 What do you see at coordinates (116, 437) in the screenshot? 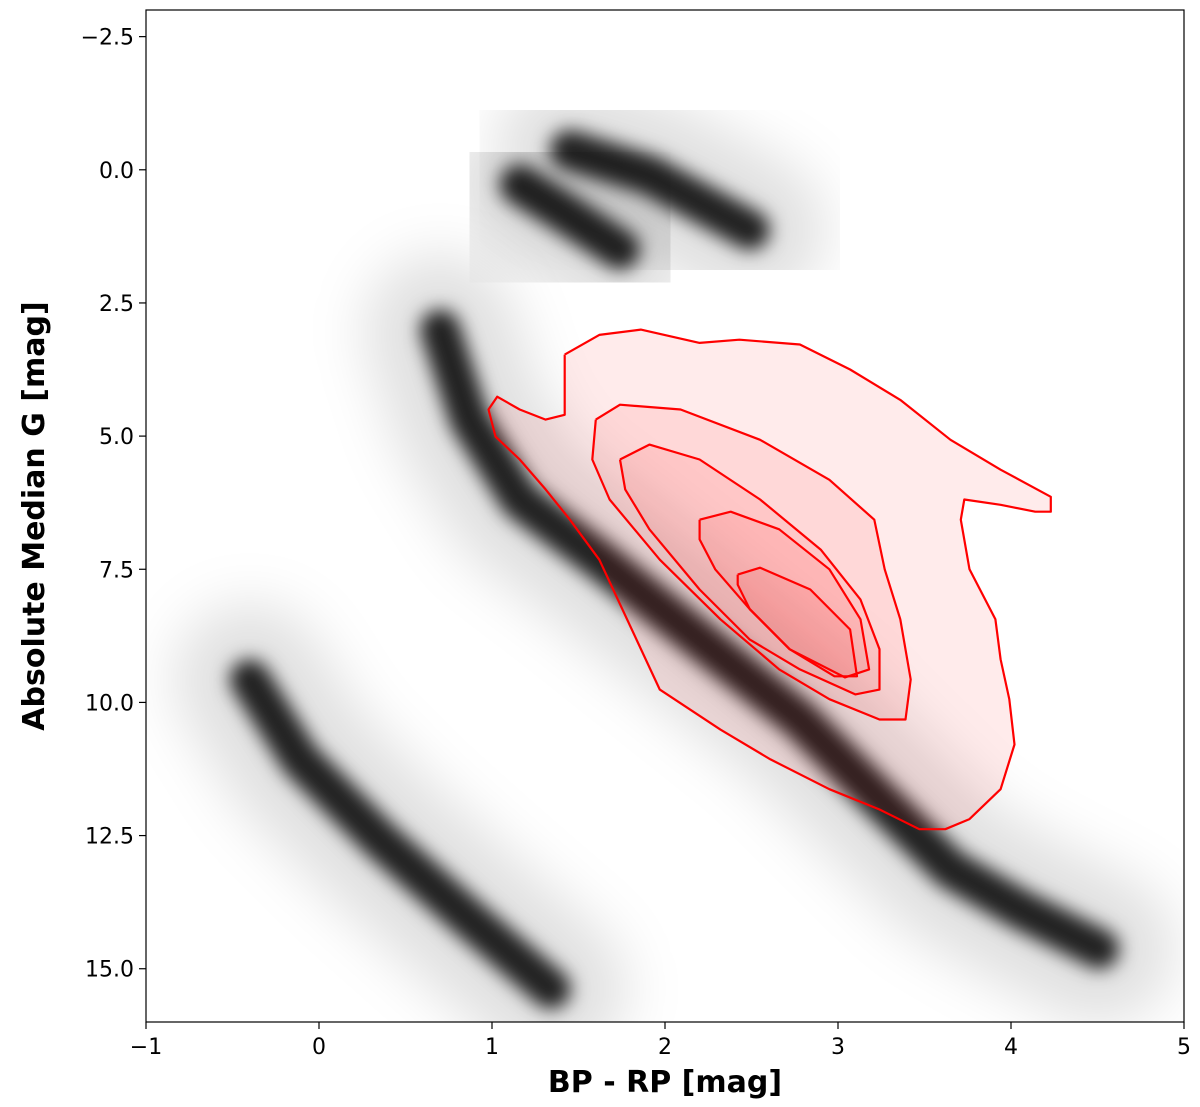
I see `y-tick-label: 5.0` at bounding box center [116, 437].